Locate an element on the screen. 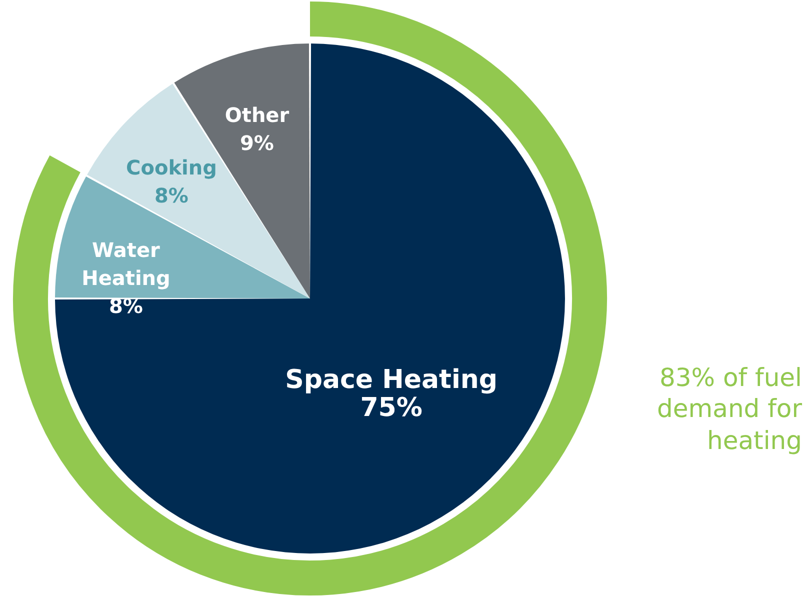  data-label: 9% is located at coordinates (257, 143).